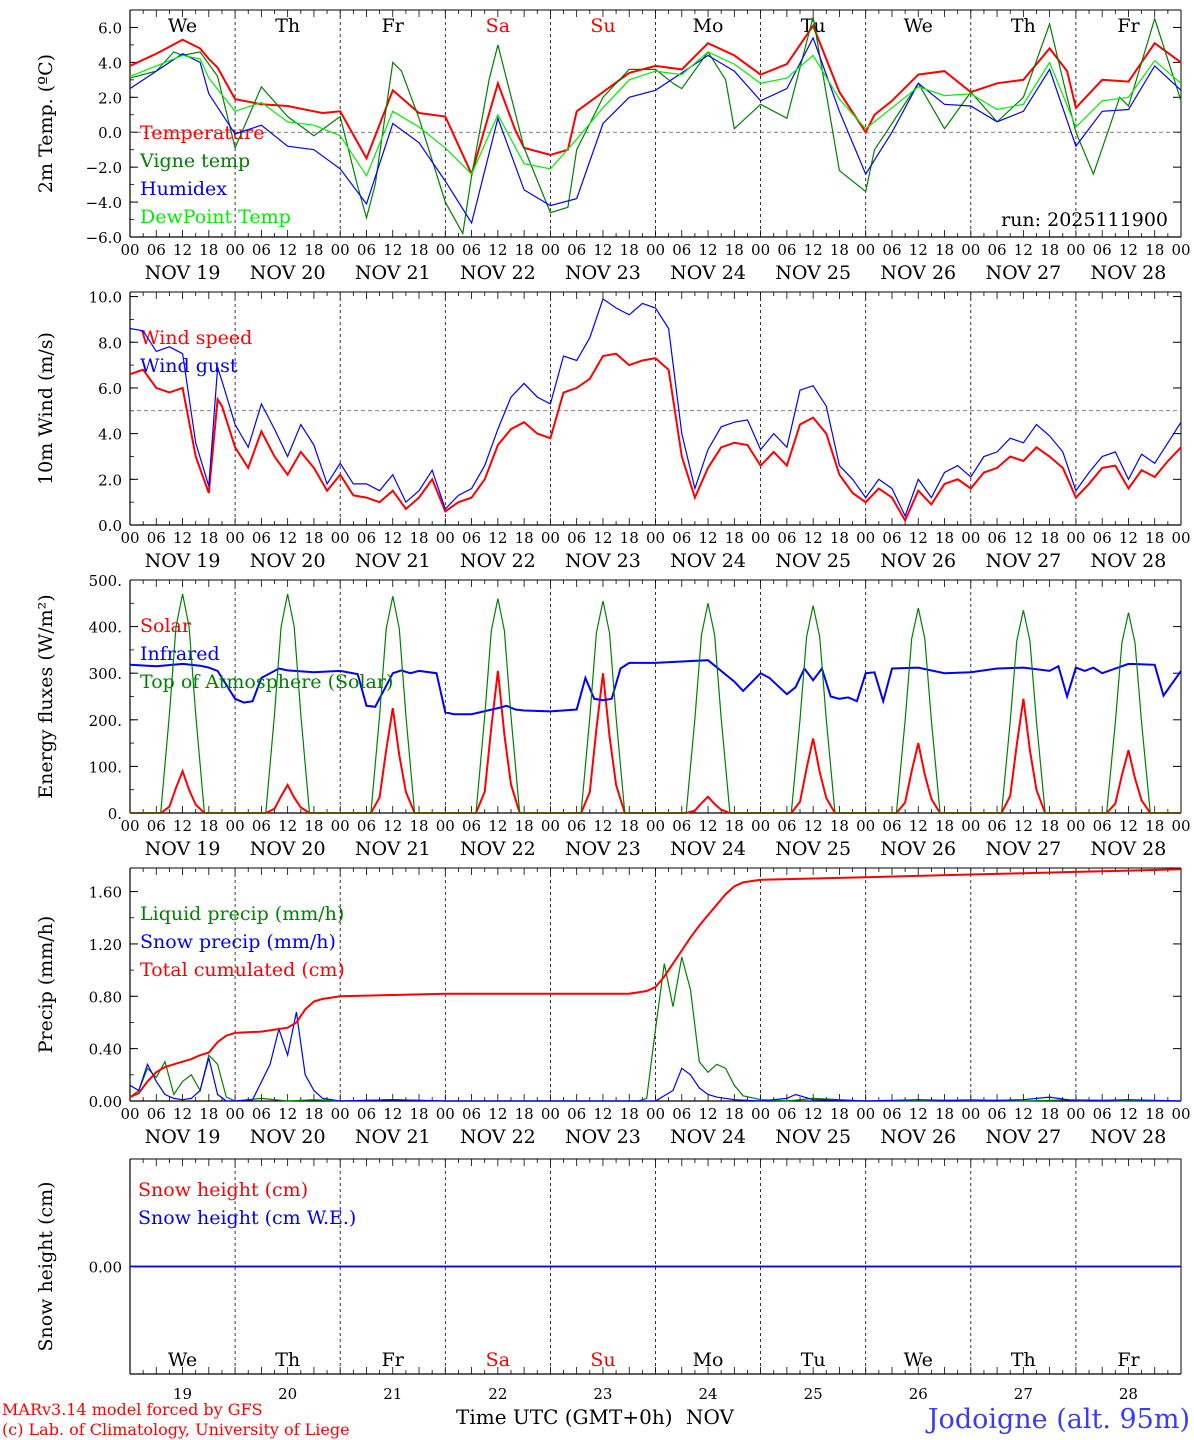  I want to click on legend-label: DewPoint Temp, so click(215, 217).